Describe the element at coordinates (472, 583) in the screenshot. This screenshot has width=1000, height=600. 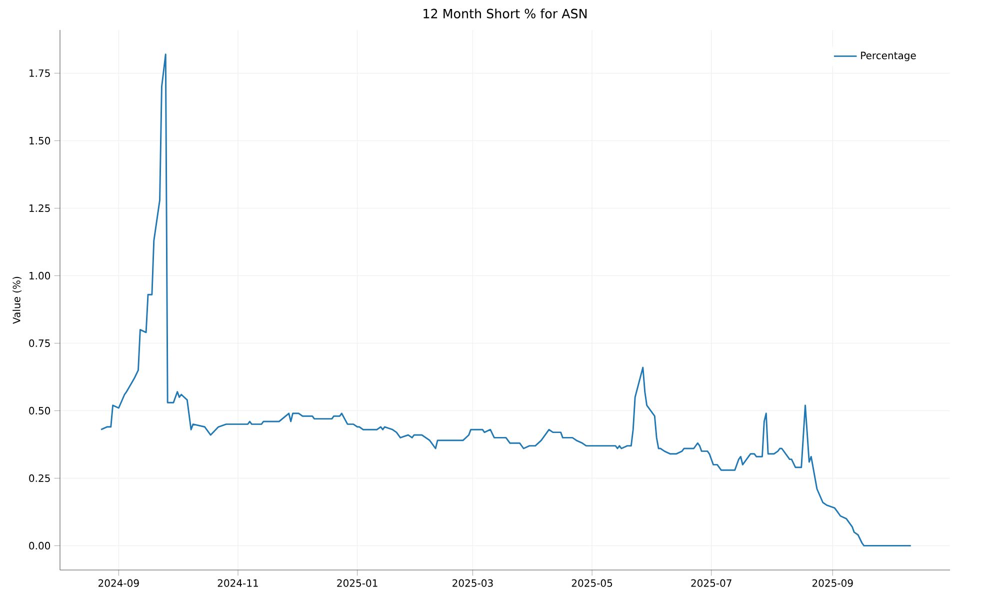
I see `x-tick-label: 2025-03` at that location.